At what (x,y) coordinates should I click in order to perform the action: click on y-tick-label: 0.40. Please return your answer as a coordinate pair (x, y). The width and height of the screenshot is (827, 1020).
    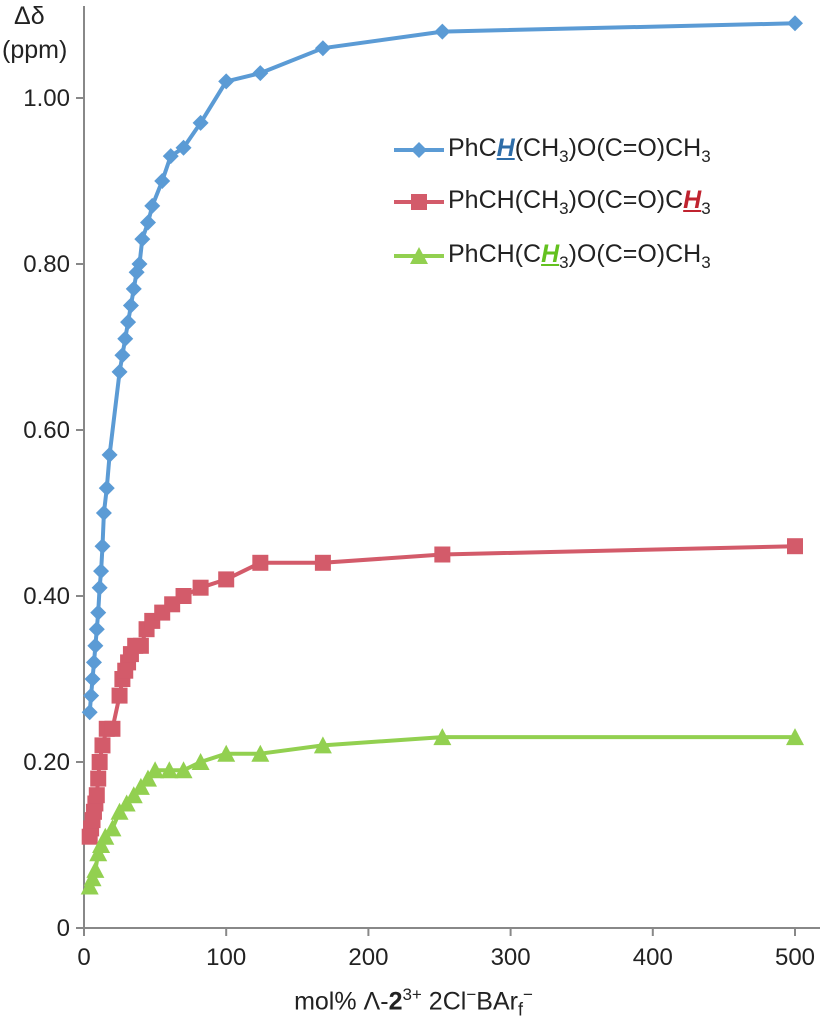
    Looking at the image, I should click on (46, 596).